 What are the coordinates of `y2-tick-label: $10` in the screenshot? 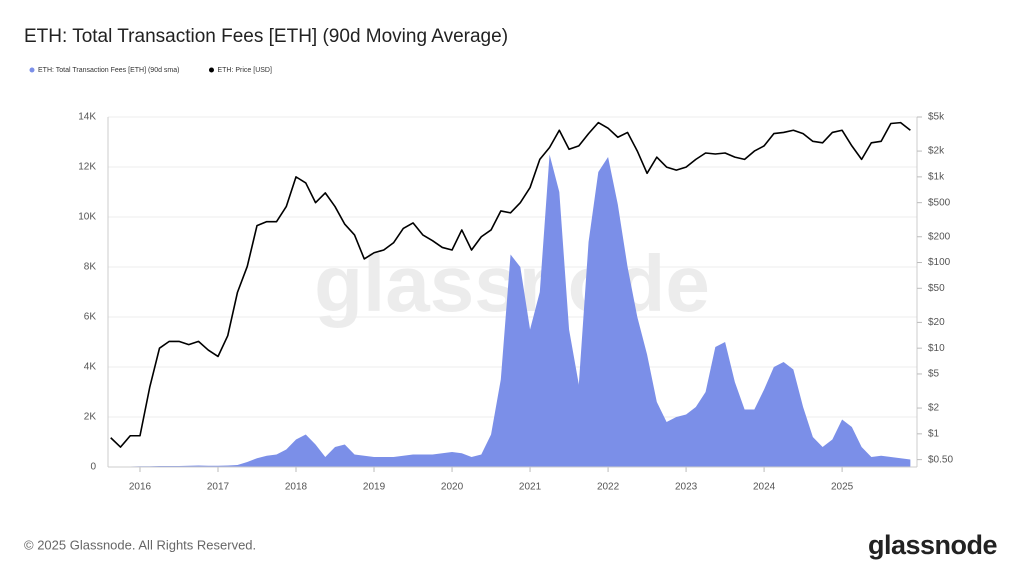 It's located at (936, 348).